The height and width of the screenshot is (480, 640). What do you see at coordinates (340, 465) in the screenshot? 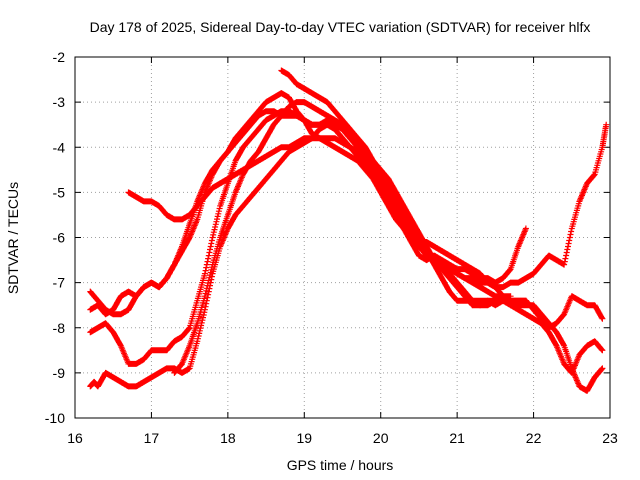
I see `x-axis-label: GPS time / hours` at bounding box center [340, 465].